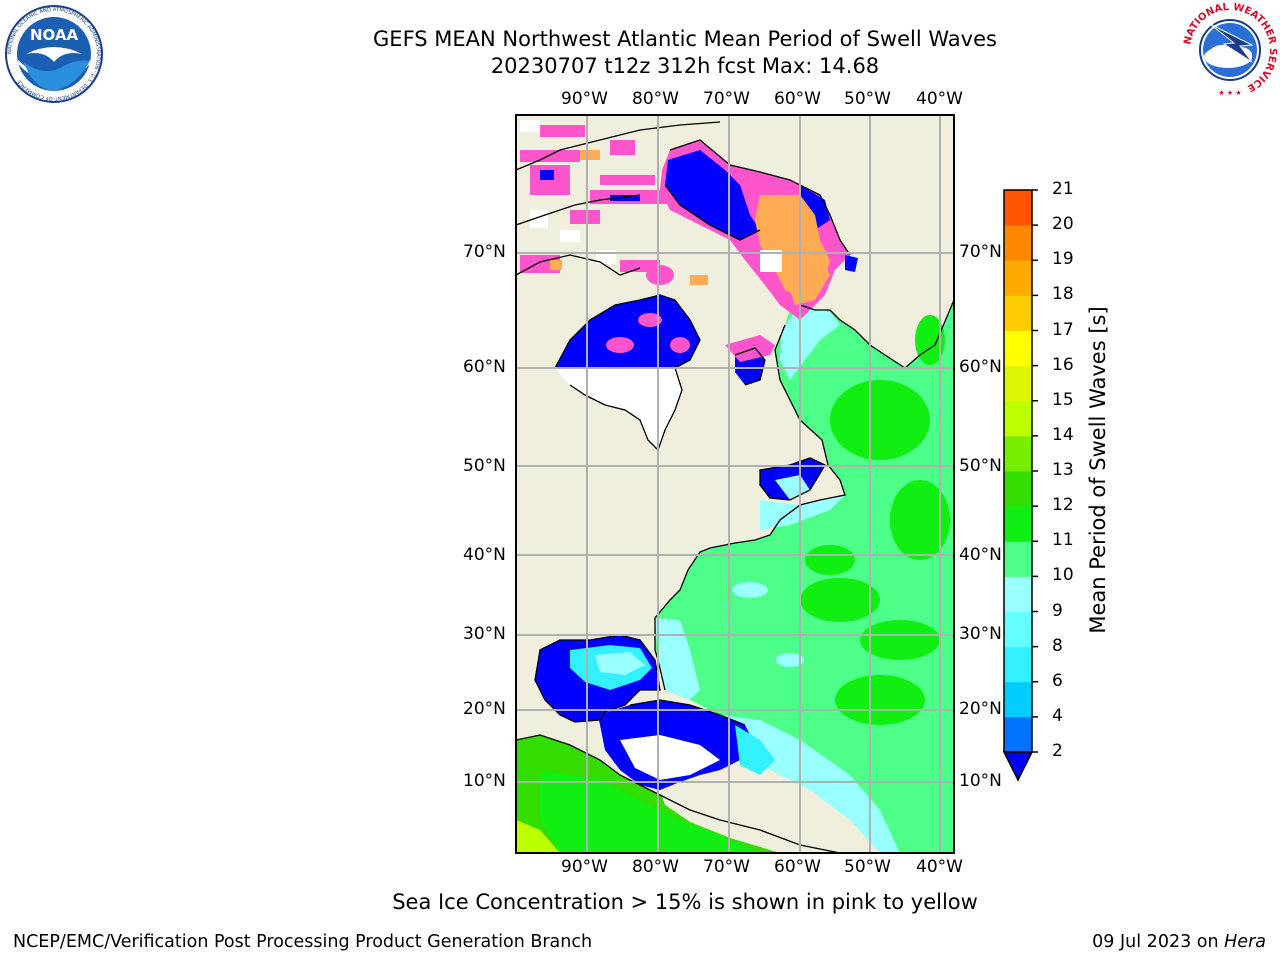  I want to click on colorbar-tick-label: 6, so click(1057, 680).